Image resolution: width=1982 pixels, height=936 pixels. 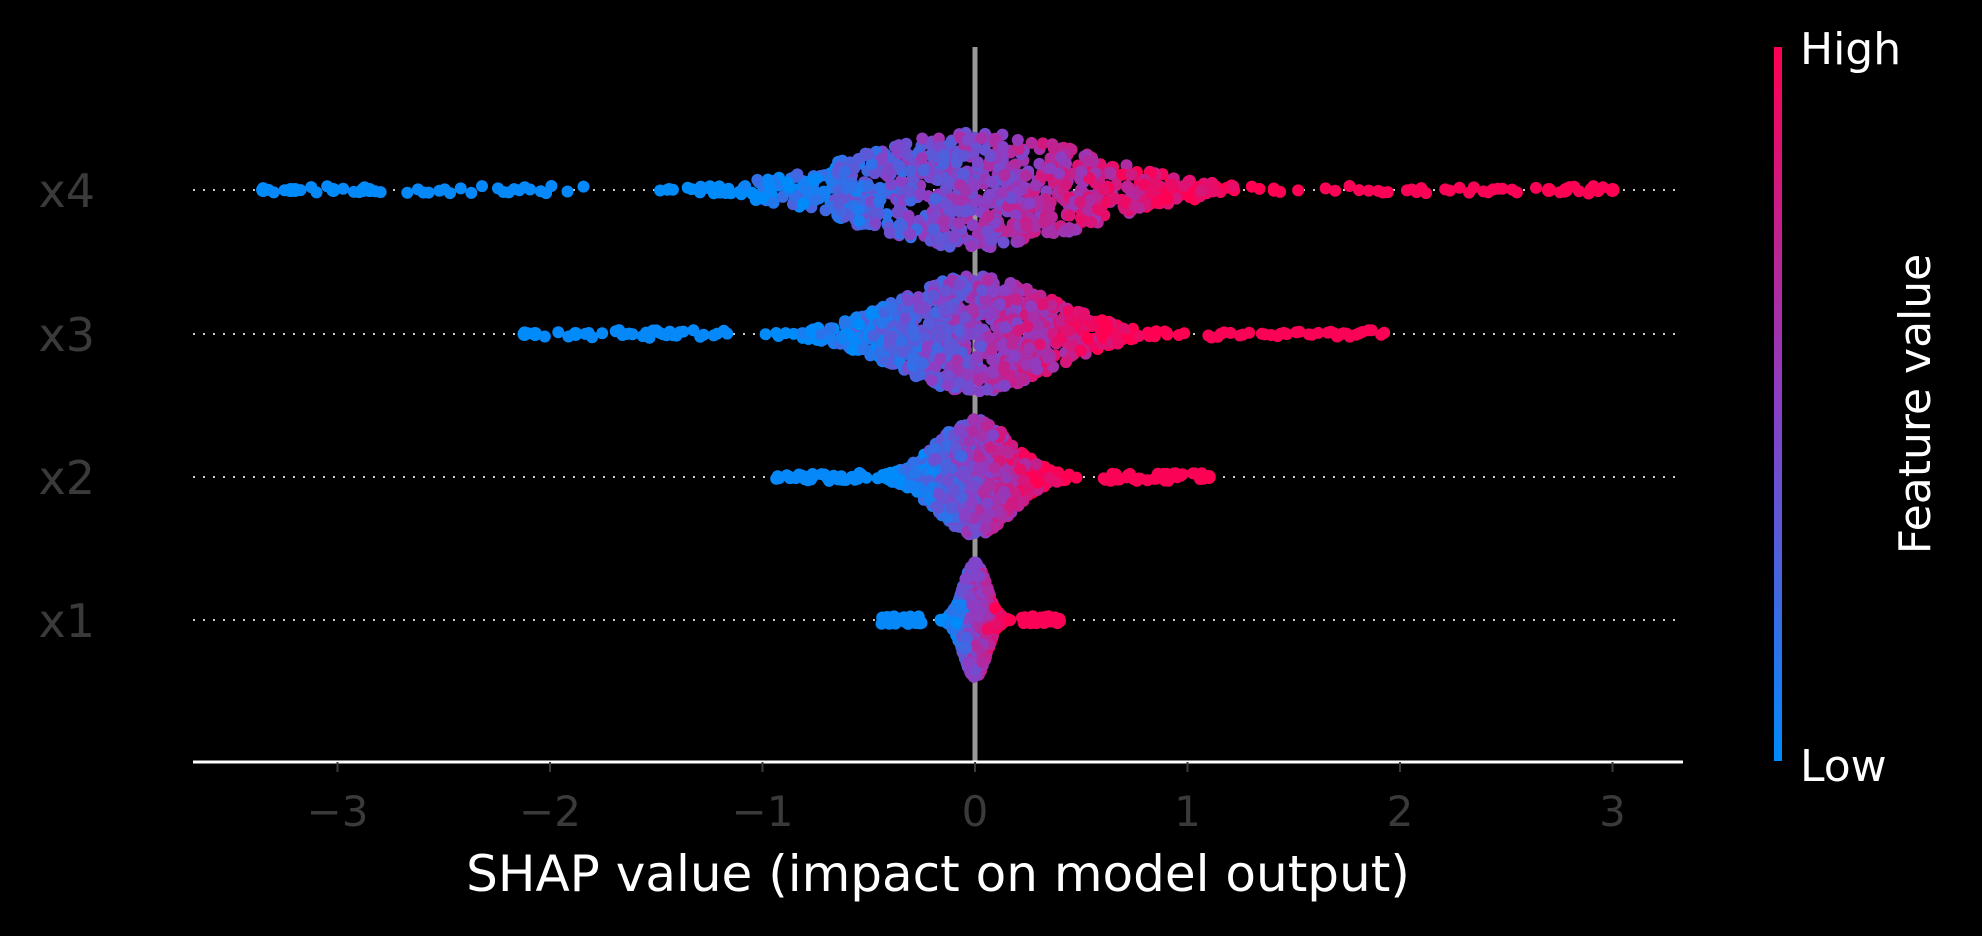 I want to click on feature-label-x4: x4, so click(x=67, y=191).